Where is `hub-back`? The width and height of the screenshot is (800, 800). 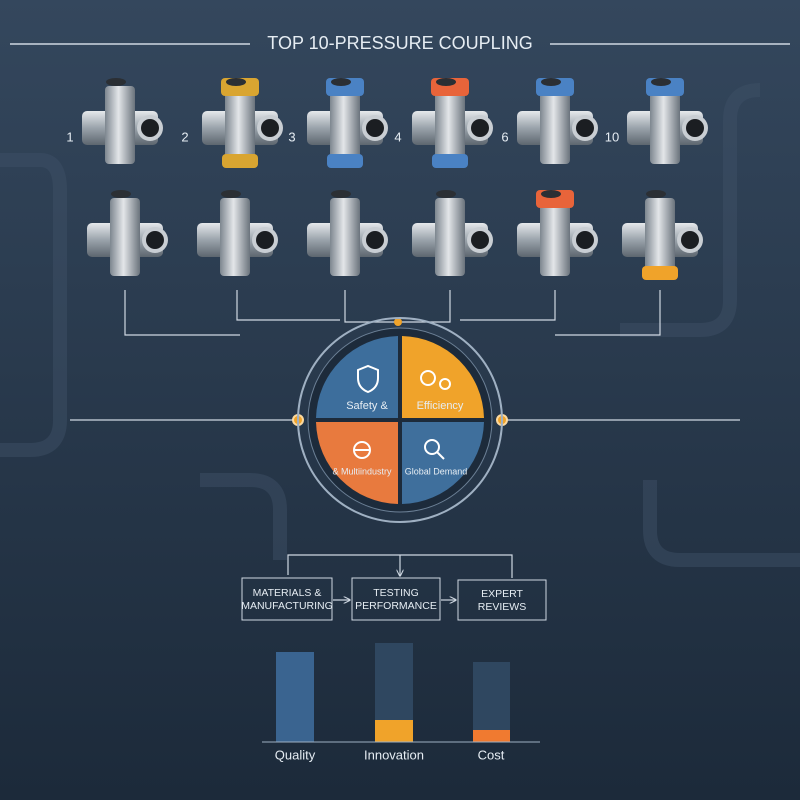
hub-back is located at coordinates (400, 420).